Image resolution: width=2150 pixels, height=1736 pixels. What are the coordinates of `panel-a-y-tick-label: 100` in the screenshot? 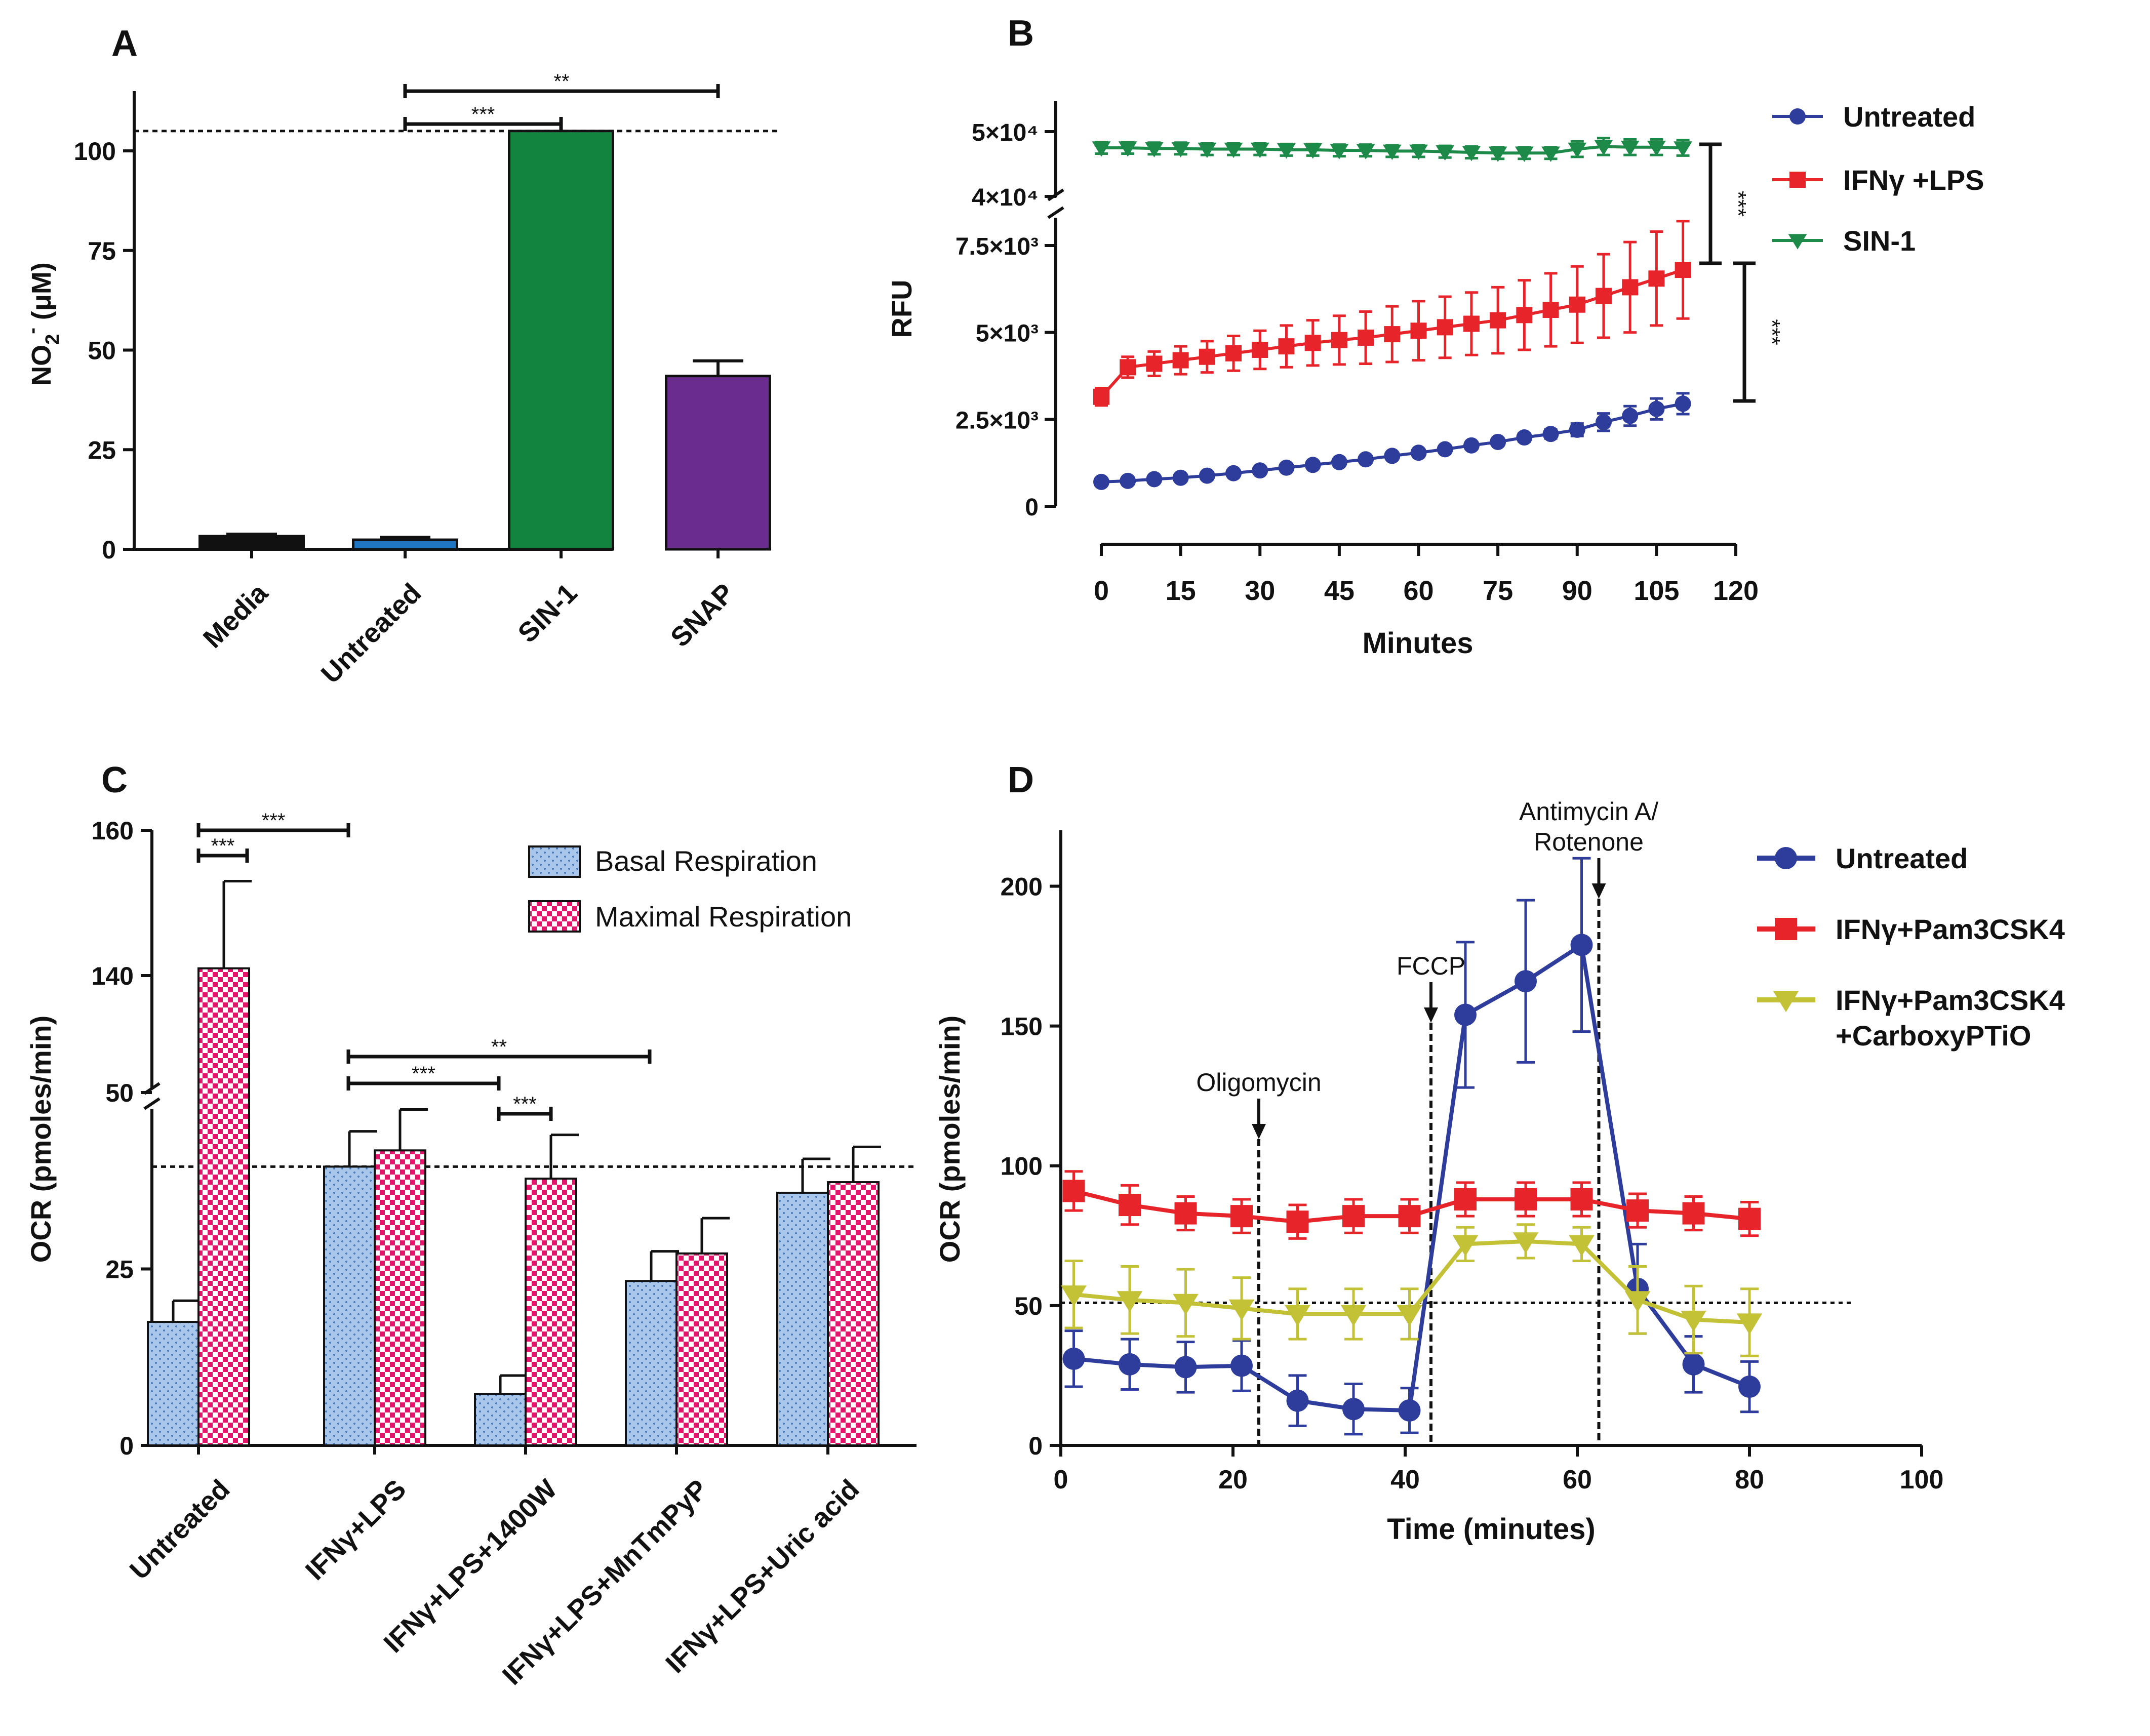 It's located at (95, 151).